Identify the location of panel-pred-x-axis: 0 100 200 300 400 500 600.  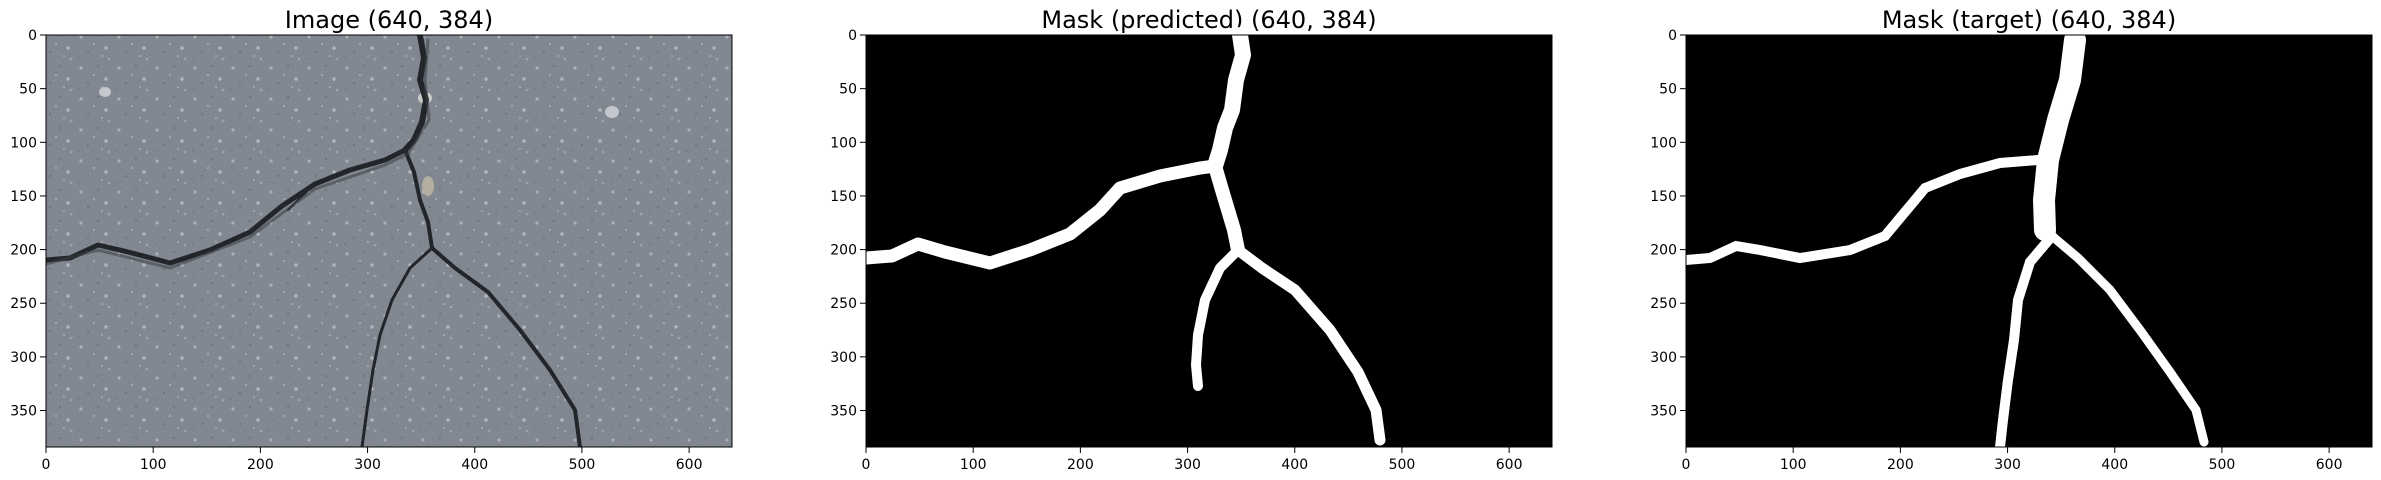
(1192, 460).